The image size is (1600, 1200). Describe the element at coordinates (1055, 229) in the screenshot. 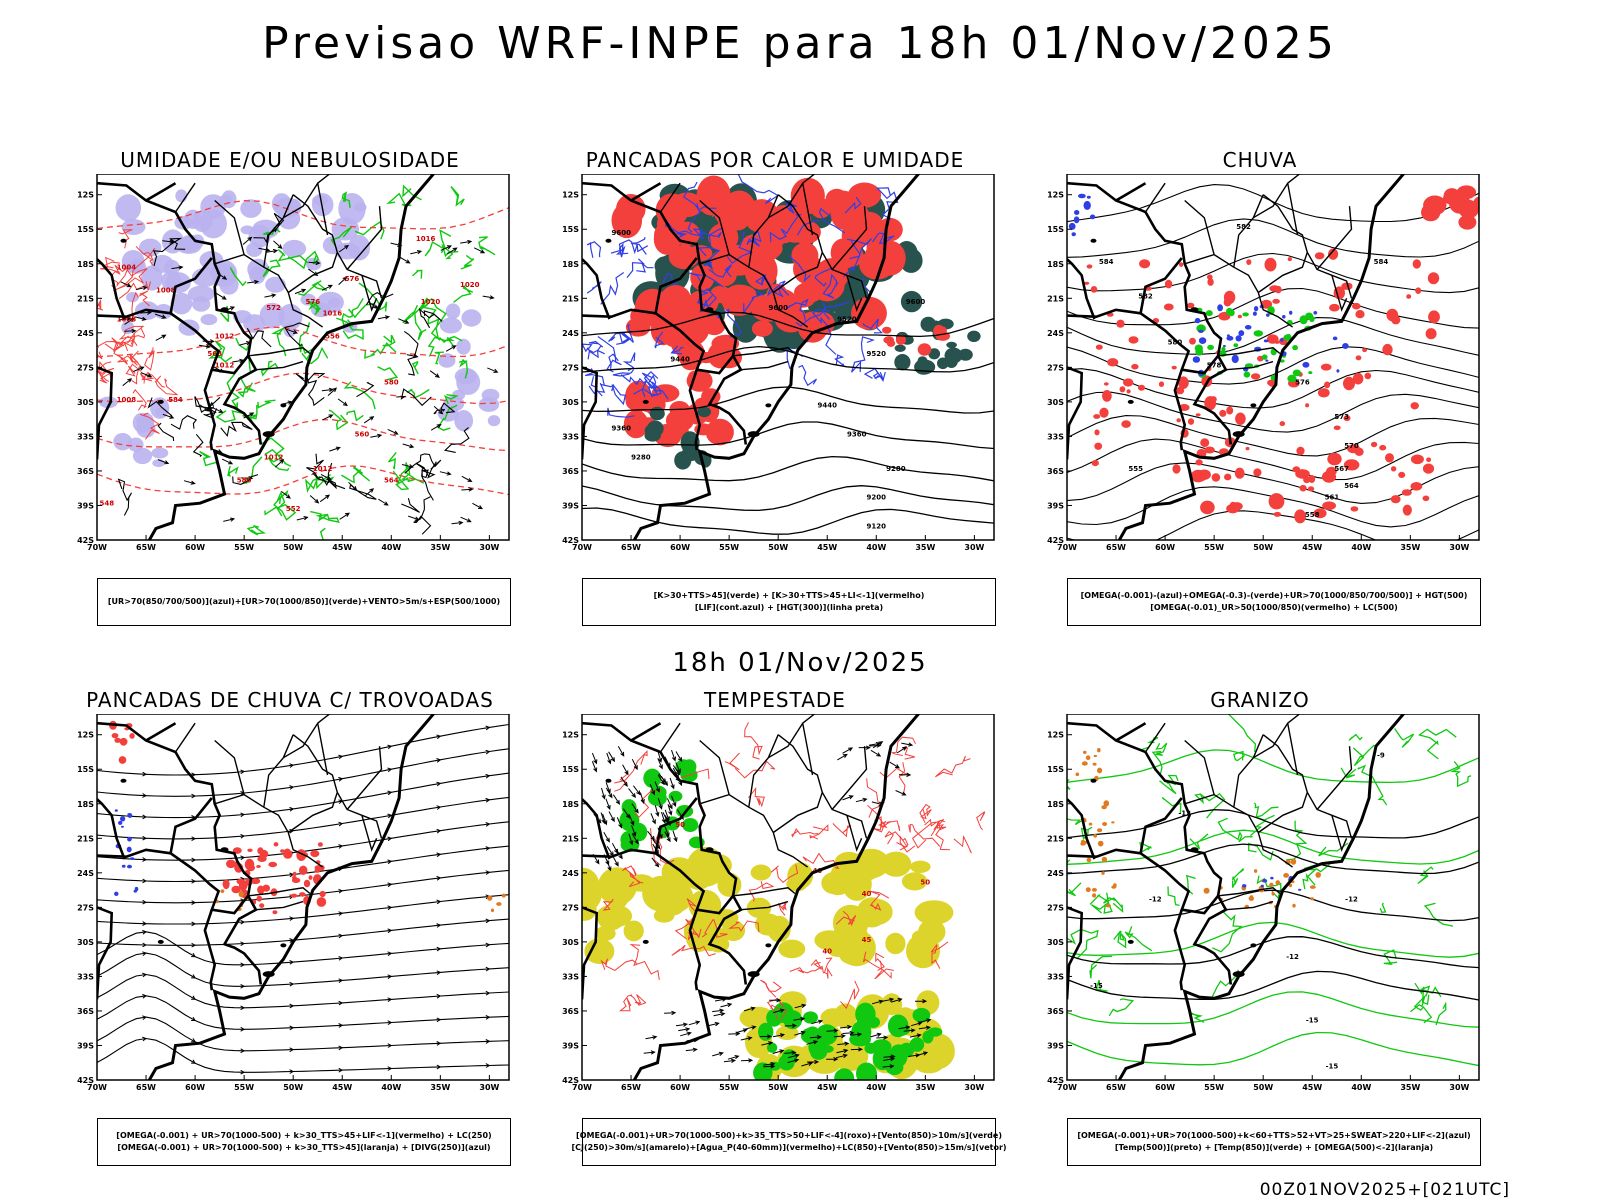

I see `lat-tick-label: 15S` at that location.